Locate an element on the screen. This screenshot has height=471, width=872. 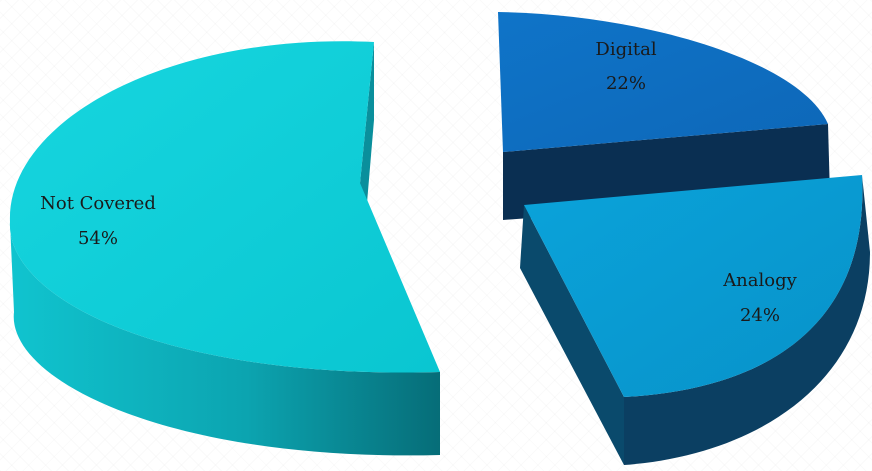
label-not-covered-value: 54% is located at coordinates (98, 238).